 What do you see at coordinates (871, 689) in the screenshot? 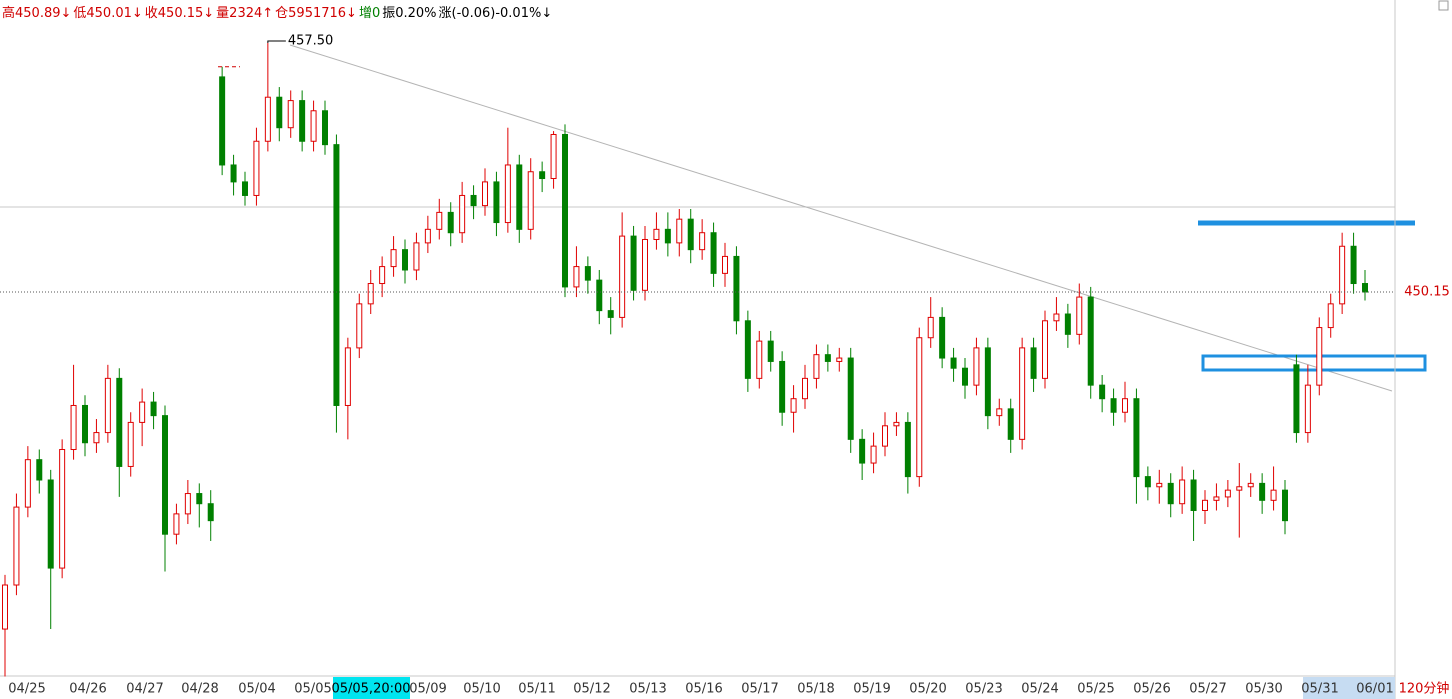
I see `x-tick-label: 05/19` at bounding box center [871, 689].